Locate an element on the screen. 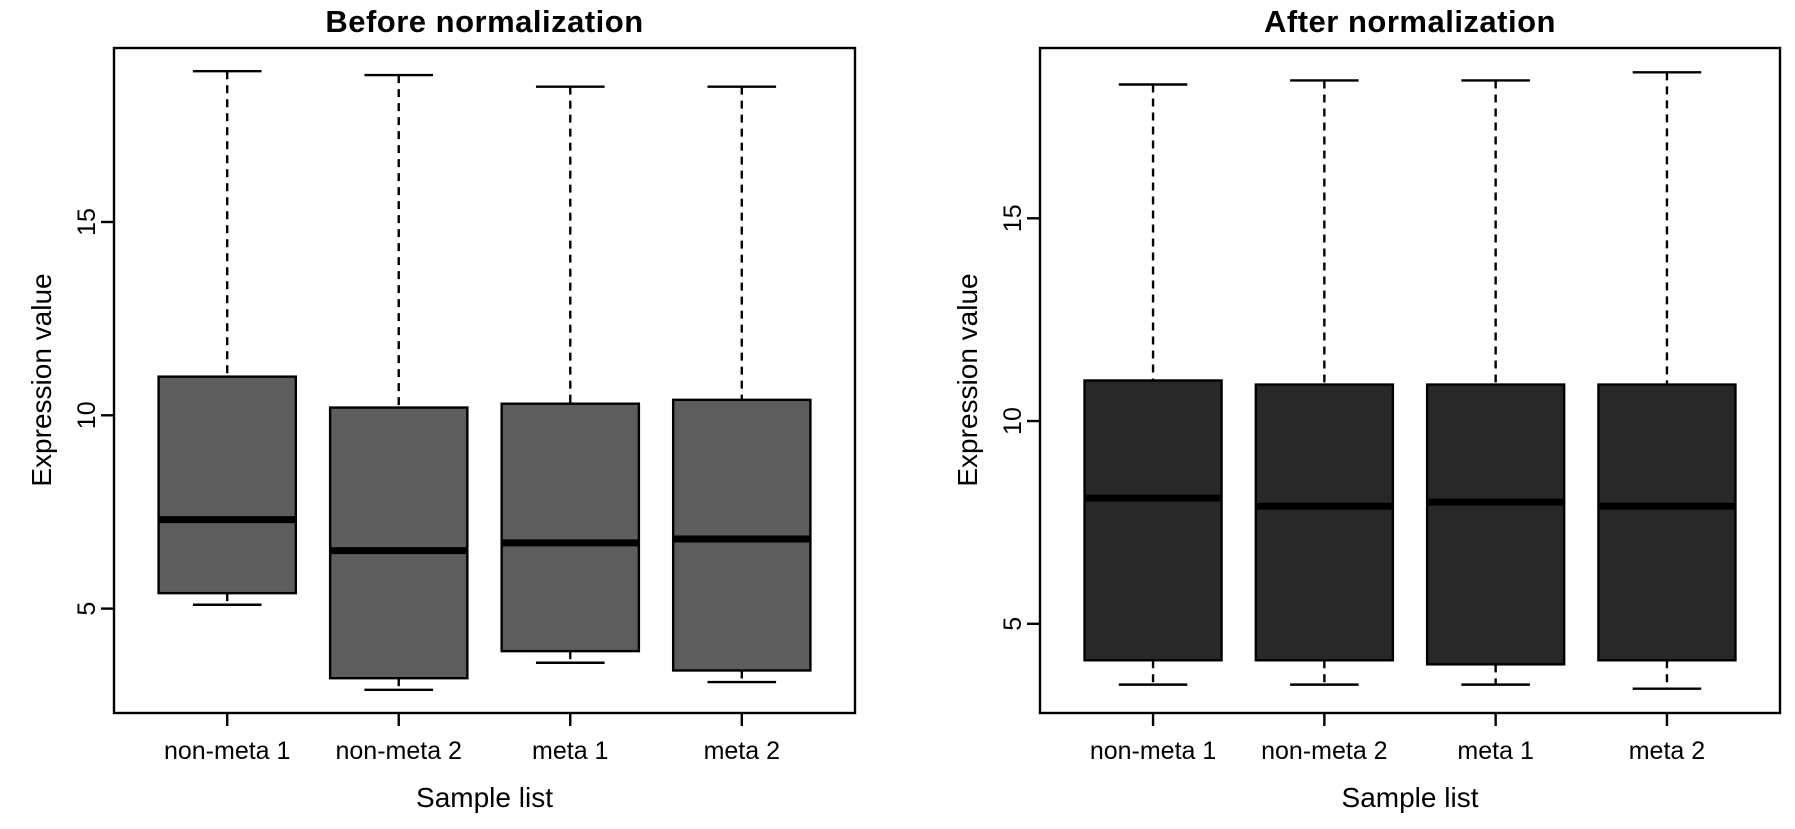 This screenshot has height=829, width=1795. x-axis-title-before: Sample list is located at coordinates (484, 797).